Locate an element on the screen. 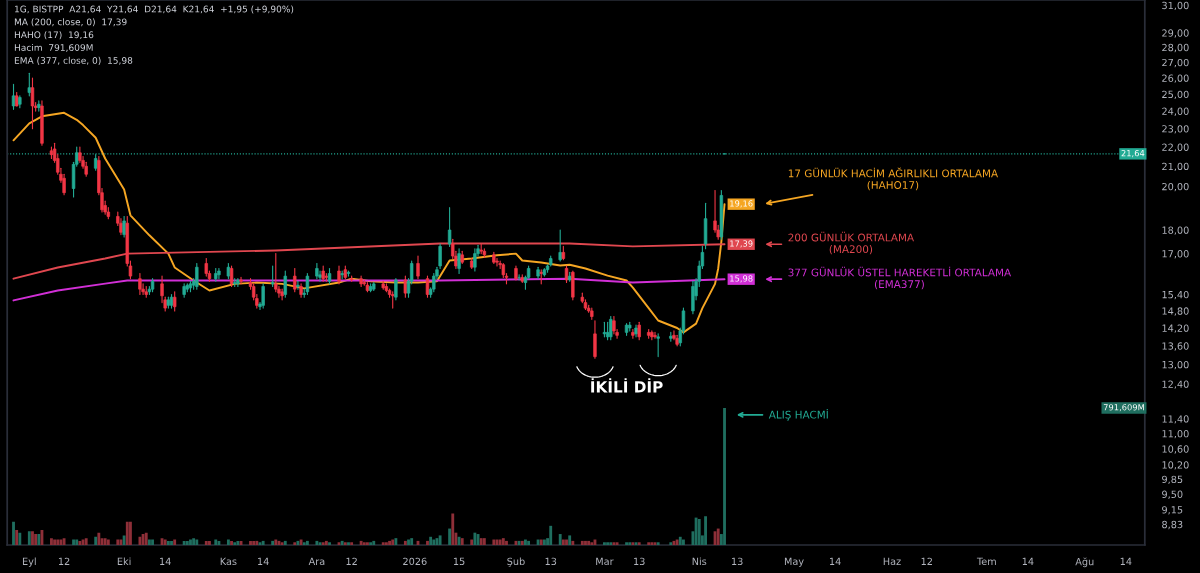 The image size is (1200, 573). y-tick-label: 22,00 is located at coordinates (1175, 147).